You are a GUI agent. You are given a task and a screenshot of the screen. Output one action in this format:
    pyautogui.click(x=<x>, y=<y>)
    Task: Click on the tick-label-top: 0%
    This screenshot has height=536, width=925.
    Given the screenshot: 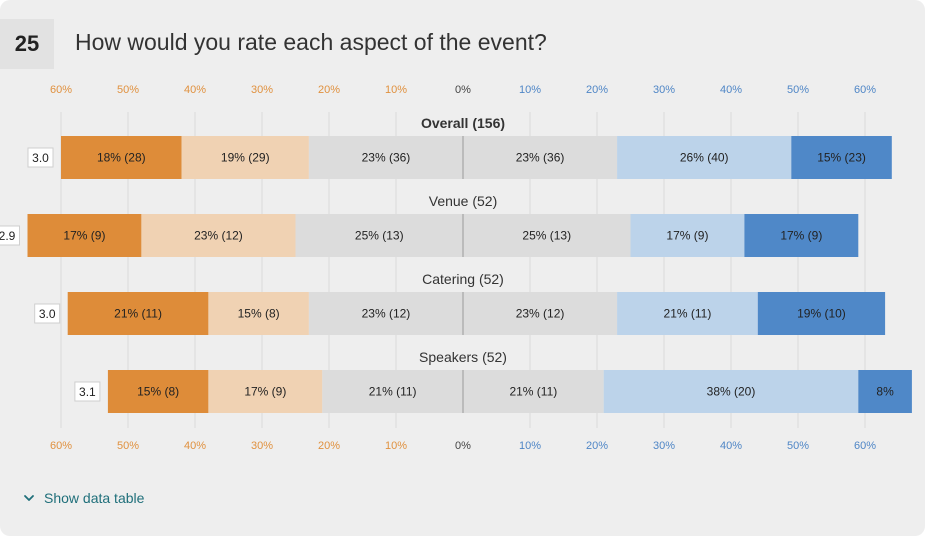 What is the action you would take?
    pyautogui.click(x=463, y=90)
    